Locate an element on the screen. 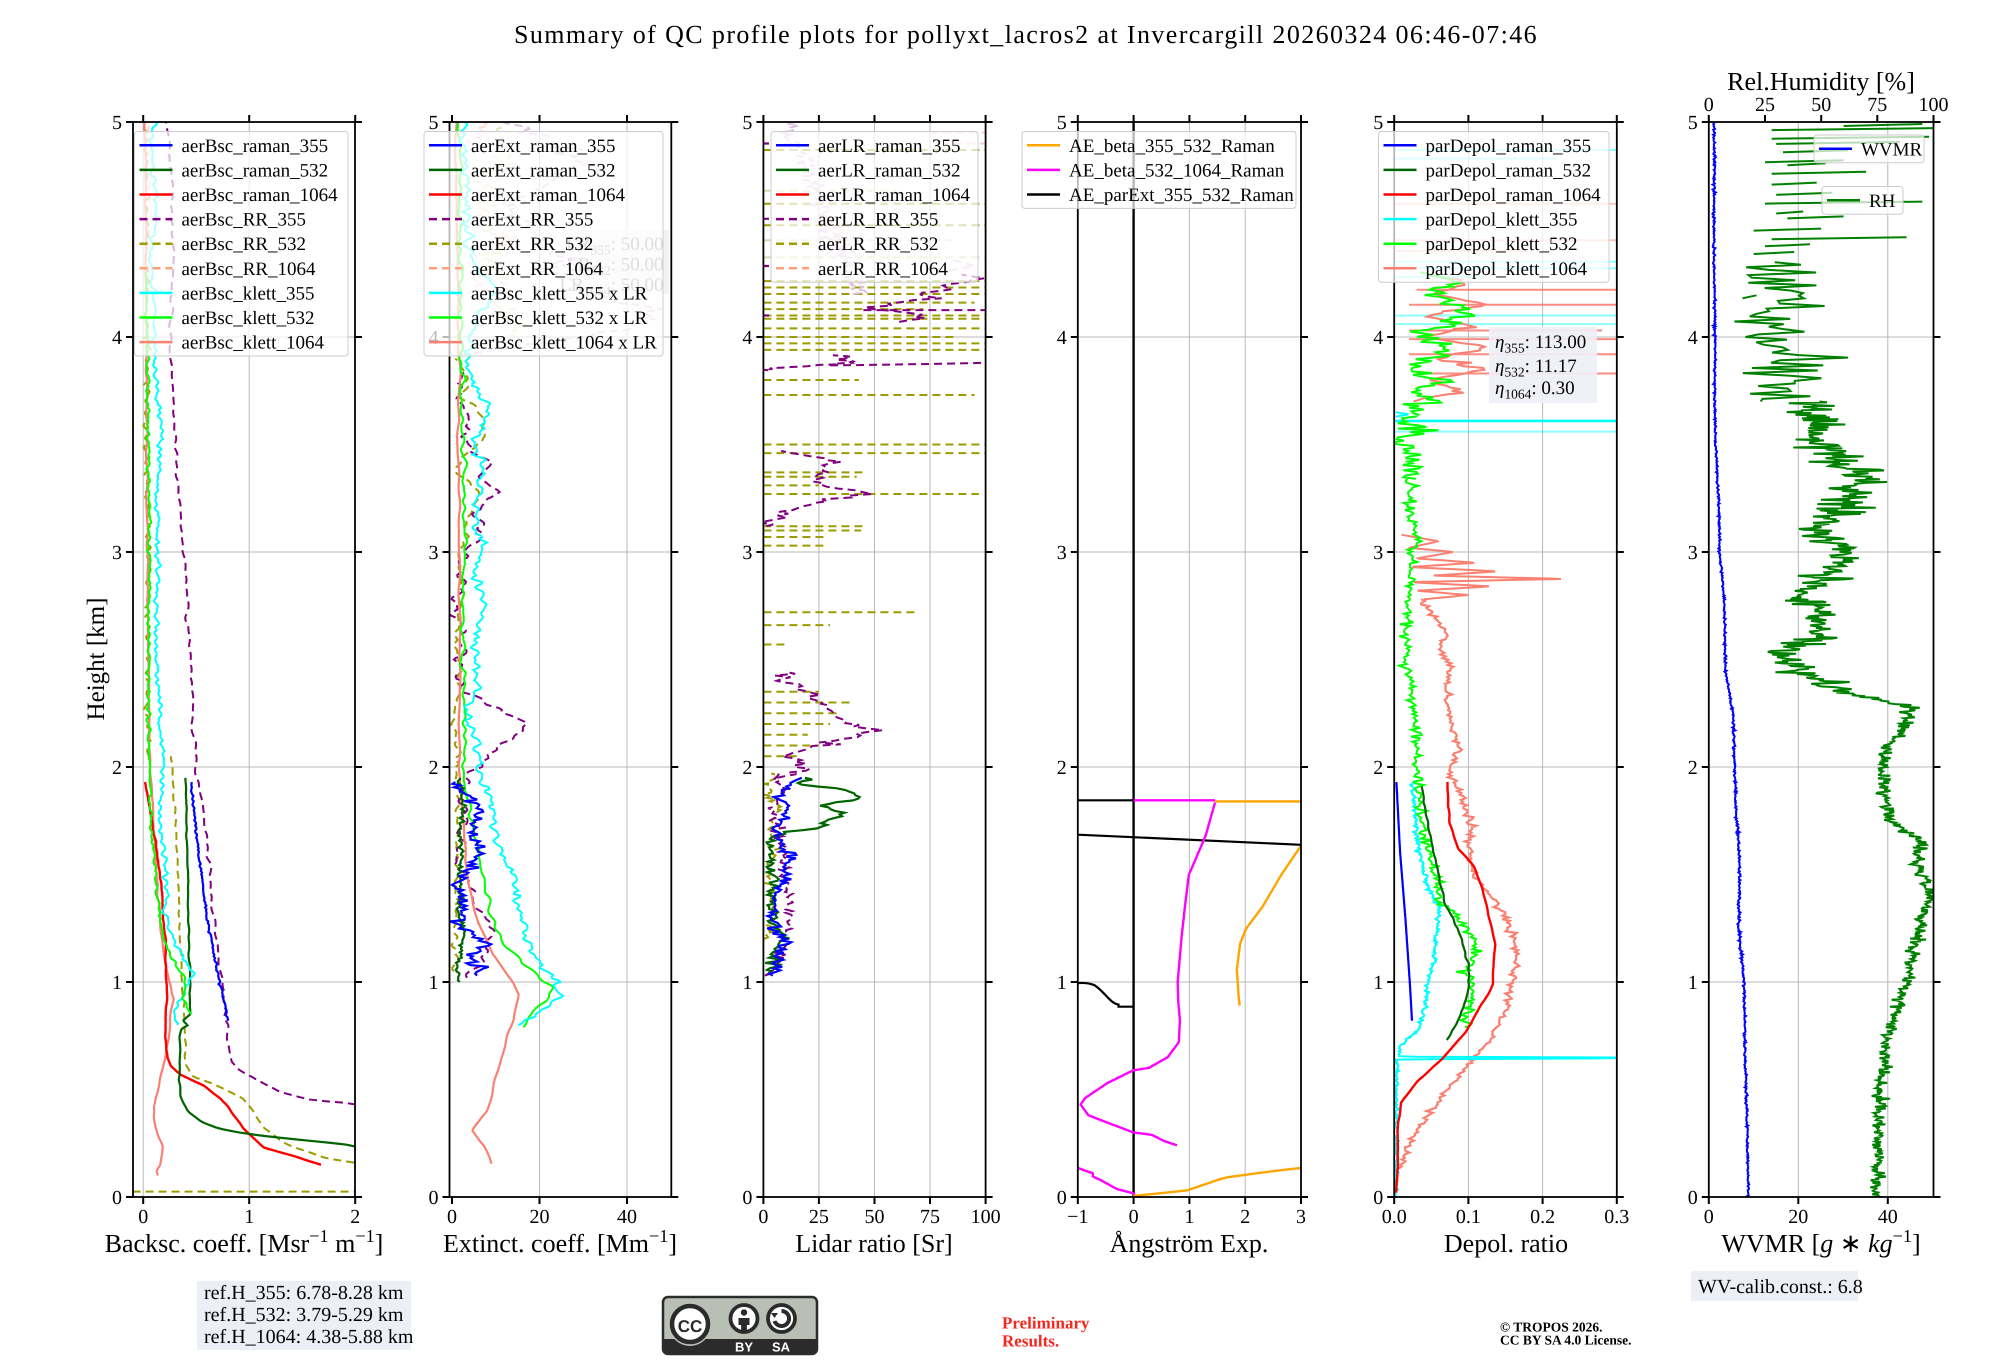 The width and height of the screenshot is (2000, 1365). svg-text: Rel.Humidity [%] is located at coordinates (1821, 81).